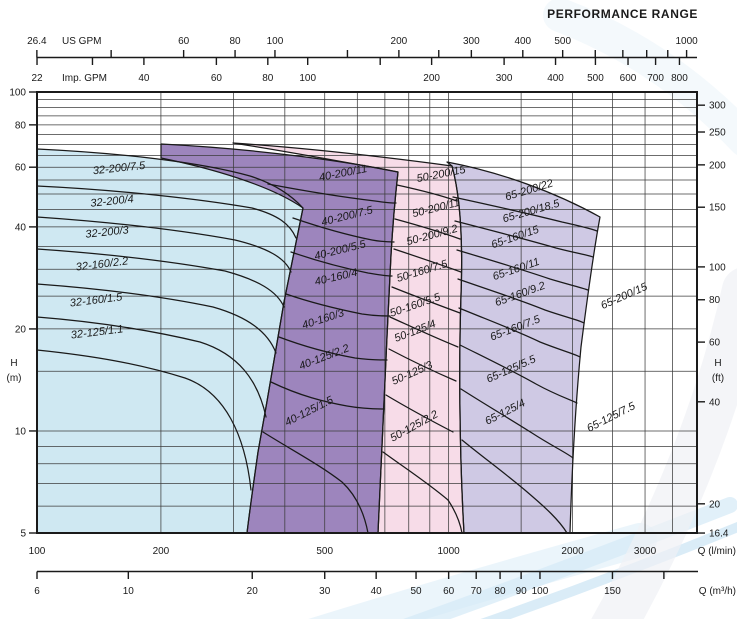 This screenshot has width=737, height=619. What do you see at coordinates (719, 534) in the screenshot?
I see `right-axis-tick-label: 16.4` at bounding box center [719, 534].